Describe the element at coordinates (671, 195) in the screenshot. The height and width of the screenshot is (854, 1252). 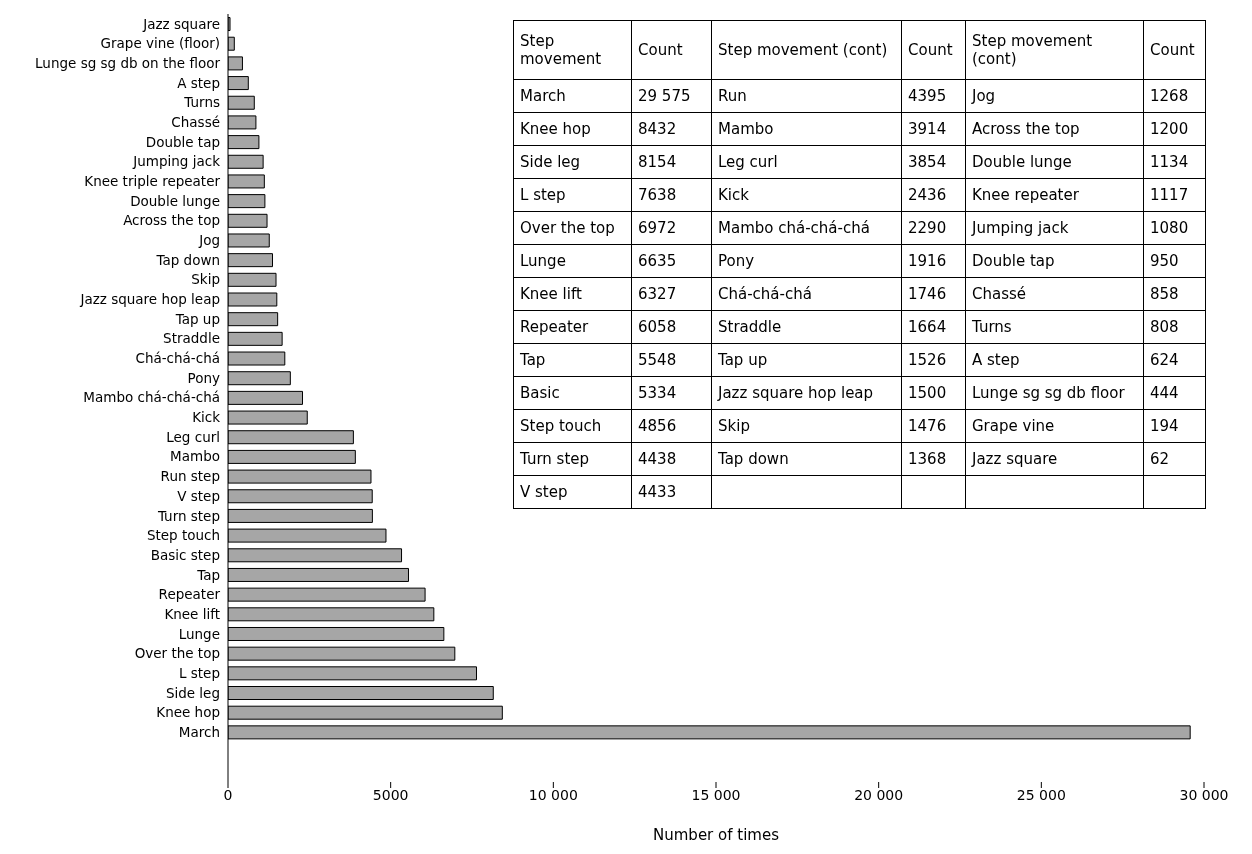
I see `annotation: 7638` at that location.